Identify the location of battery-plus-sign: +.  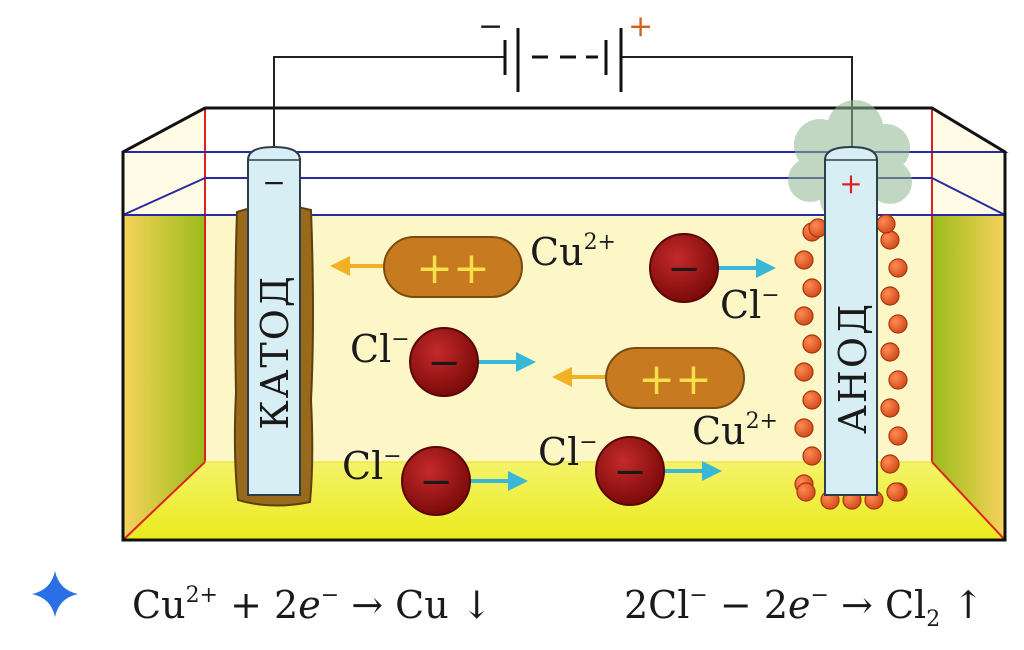
(640, 26).